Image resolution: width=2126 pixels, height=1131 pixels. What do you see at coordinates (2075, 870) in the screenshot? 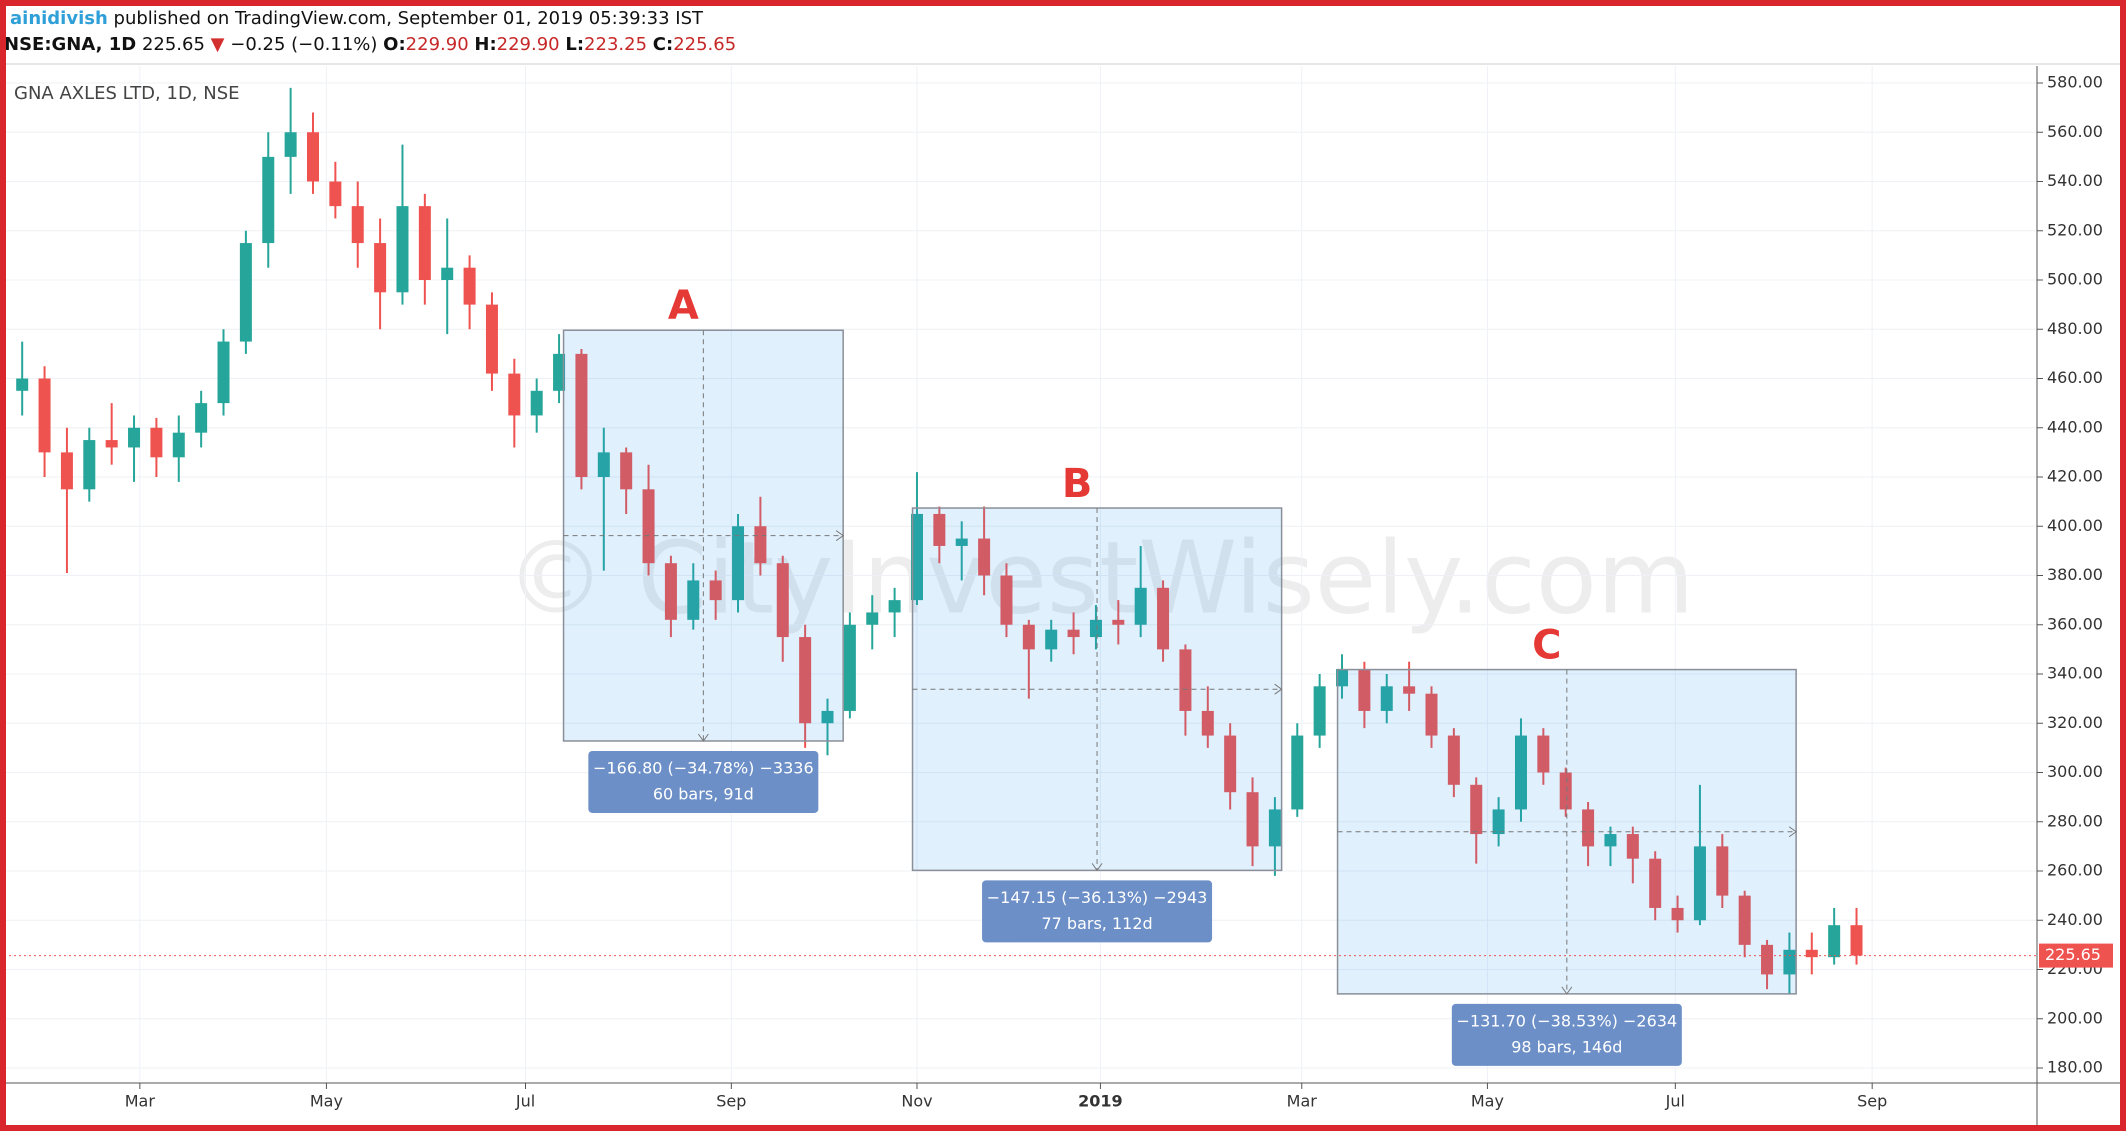
I see `y-tick-label: 260.00` at bounding box center [2075, 870].